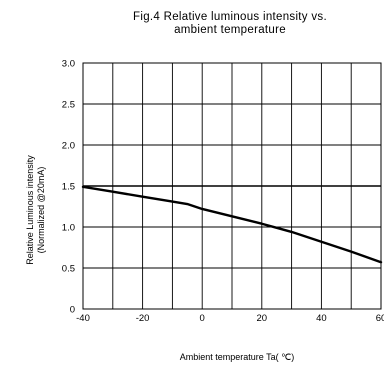 The width and height of the screenshot is (384, 365). What do you see at coordinates (202, 318) in the screenshot?
I see `x-tick-label-2: 0` at bounding box center [202, 318].